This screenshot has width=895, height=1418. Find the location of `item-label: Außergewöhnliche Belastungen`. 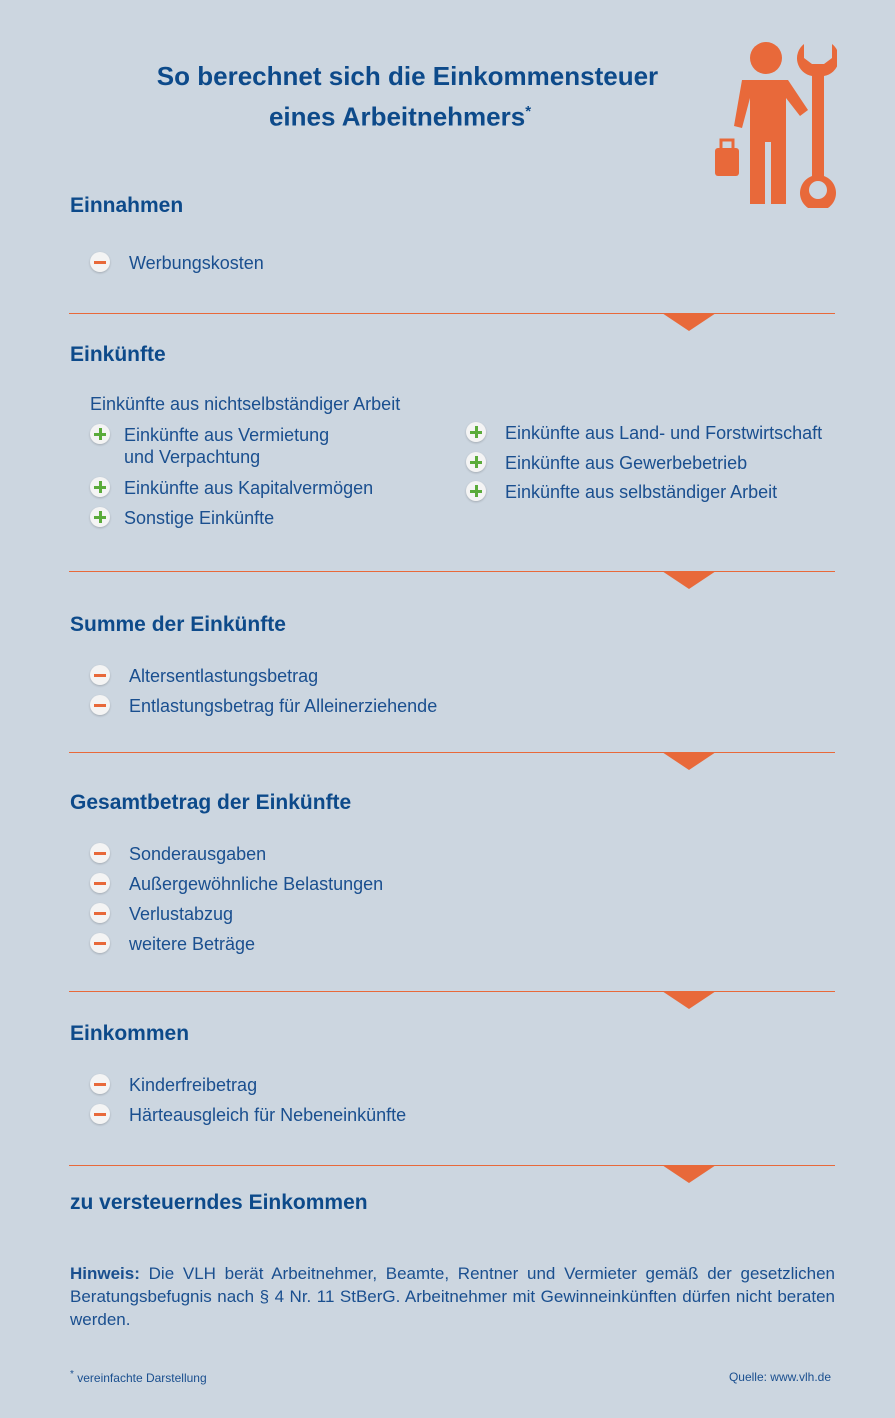

item-label: Außergewöhnliche Belastungen is located at coordinates (256, 884).